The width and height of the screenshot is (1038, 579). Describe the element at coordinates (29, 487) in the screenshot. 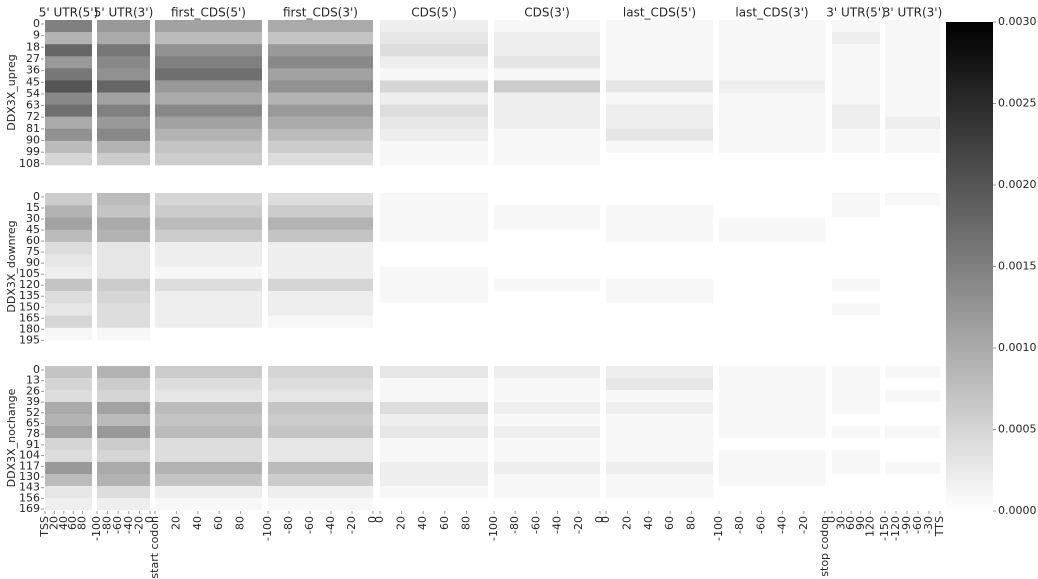

I see `y-tick-label: 143` at that location.